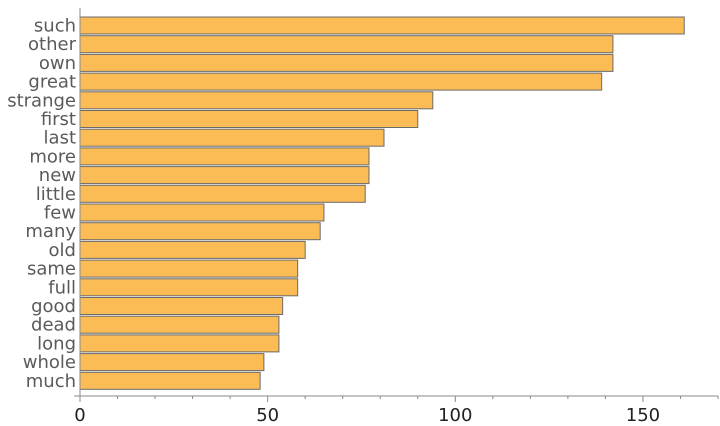 The width and height of the screenshot is (720, 426). I want to click on bar-old, so click(192, 249).